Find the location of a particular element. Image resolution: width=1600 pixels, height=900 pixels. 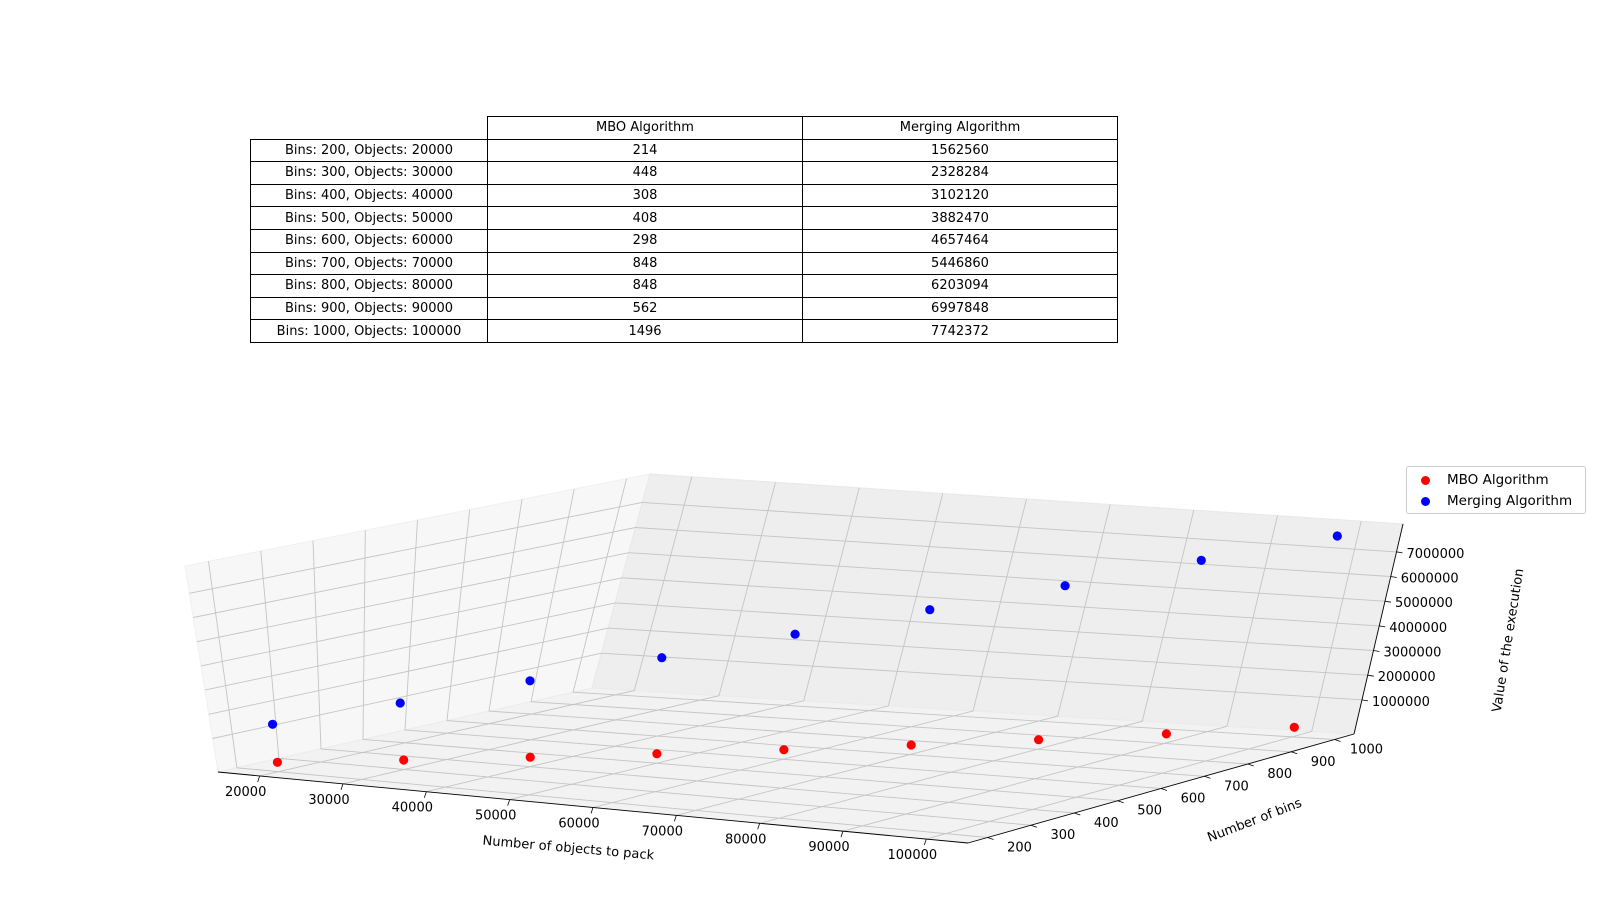

z-axis-line is located at coordinates (1378, 629).